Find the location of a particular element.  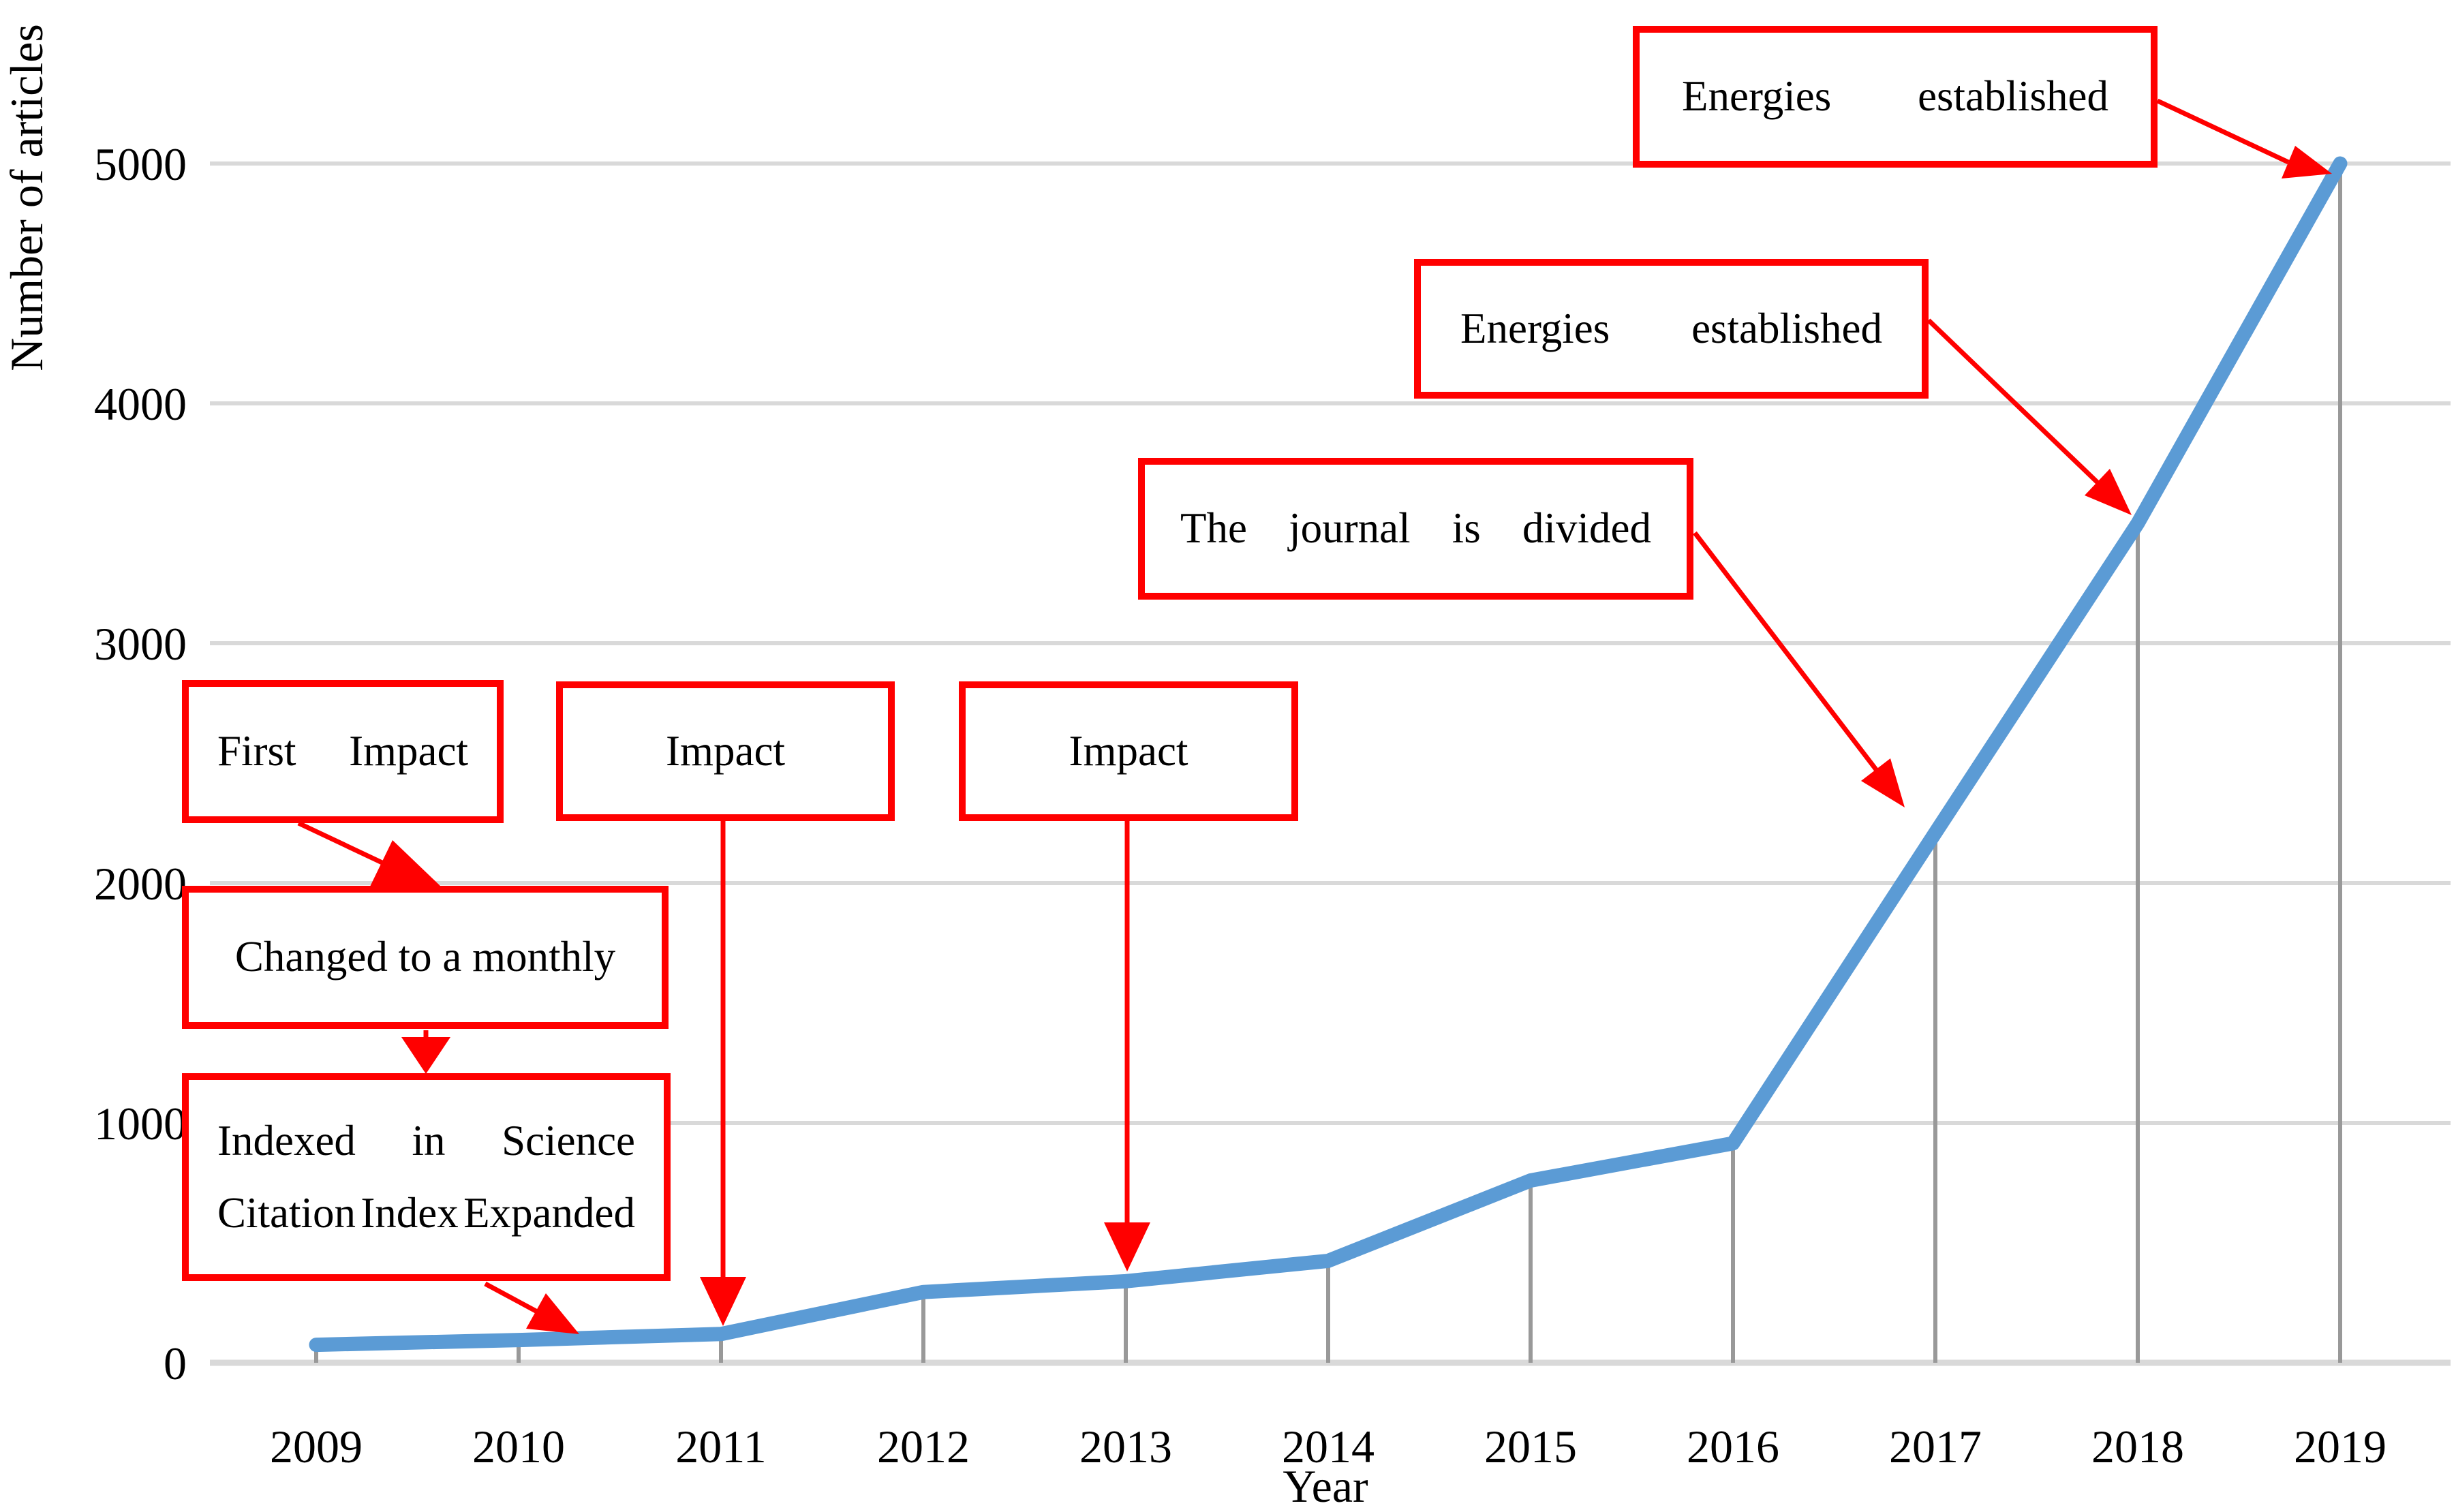

annotation-text: The is located at coordinates (1213, 528).